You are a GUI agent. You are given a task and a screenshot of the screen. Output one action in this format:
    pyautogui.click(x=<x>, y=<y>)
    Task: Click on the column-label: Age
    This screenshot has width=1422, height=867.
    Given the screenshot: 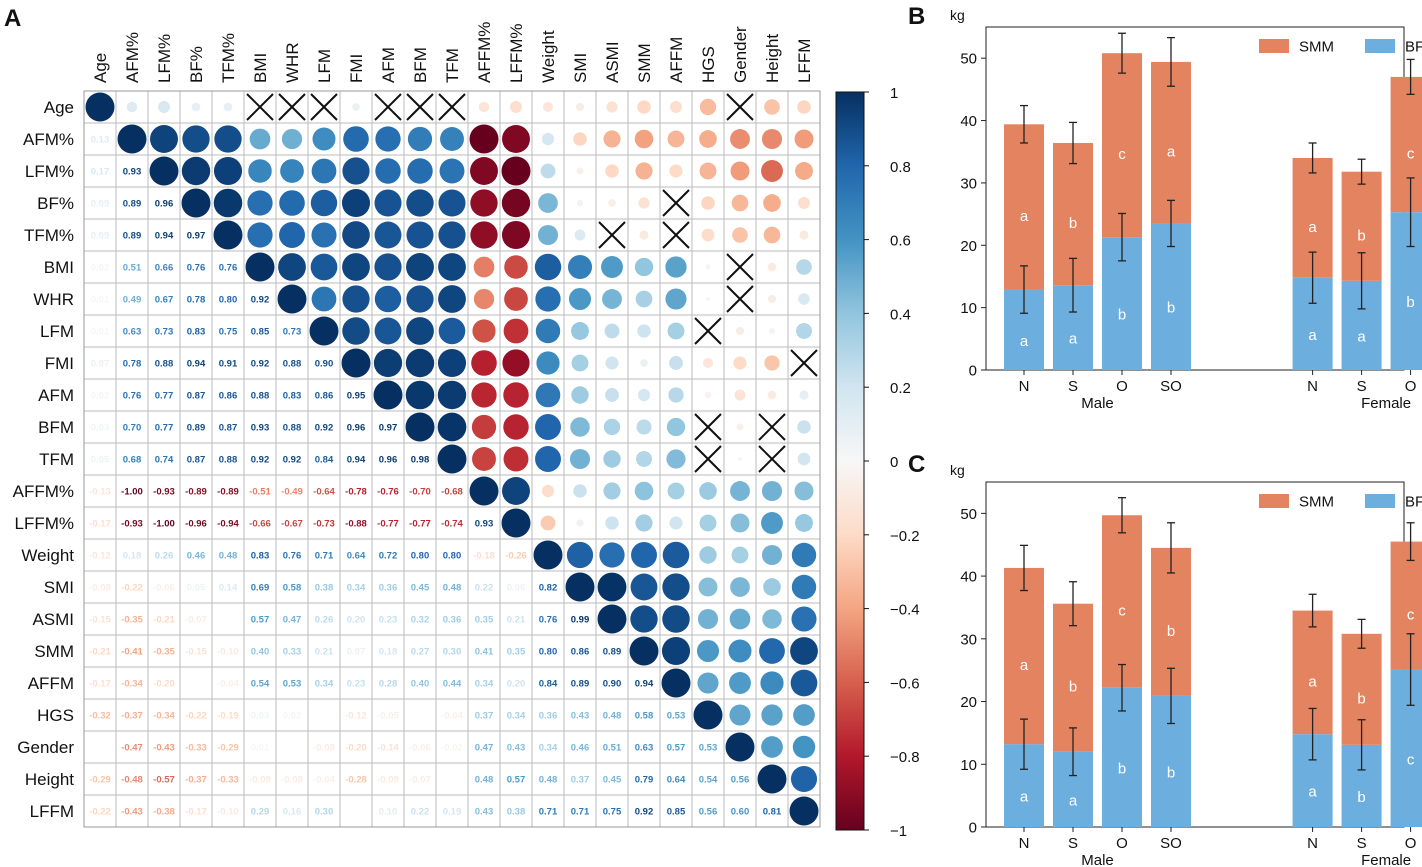 What is the action you would take?
    pyautogui.click(x=100, y=68)
    